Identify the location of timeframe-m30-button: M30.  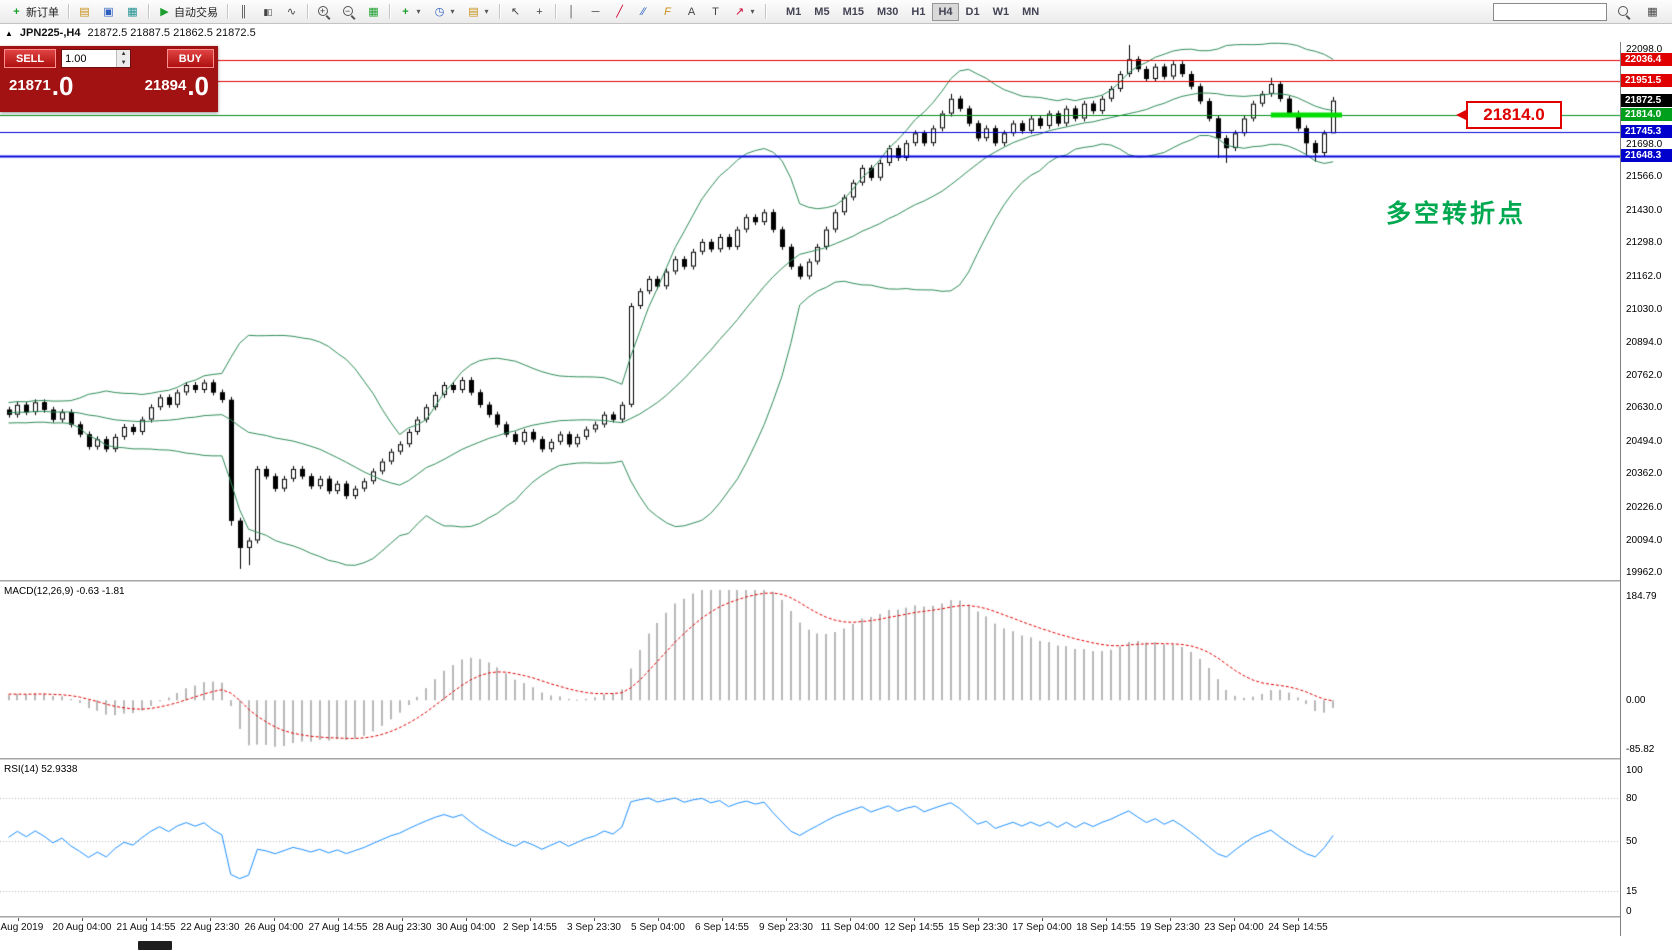
(887, 12).